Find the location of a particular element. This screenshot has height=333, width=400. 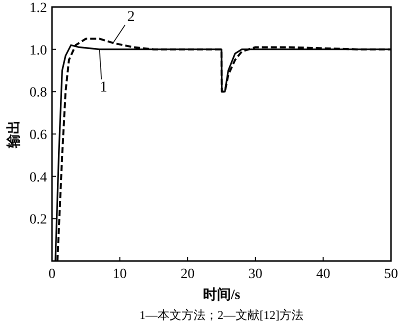

y-tick-label: 0.8 is located at coordinates (38, 93).